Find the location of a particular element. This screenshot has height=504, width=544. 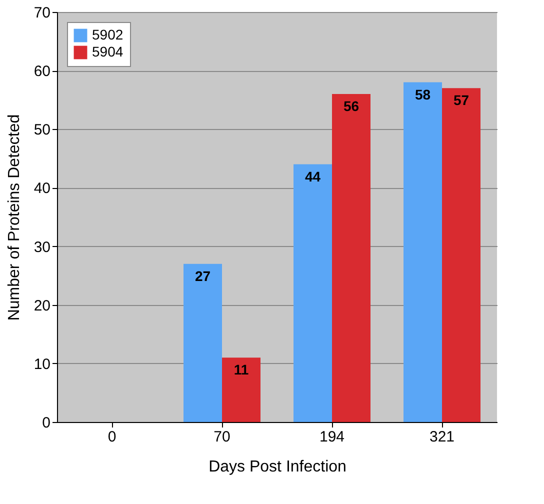

y-tick-label: 0 is located at coordinates (46, 423).